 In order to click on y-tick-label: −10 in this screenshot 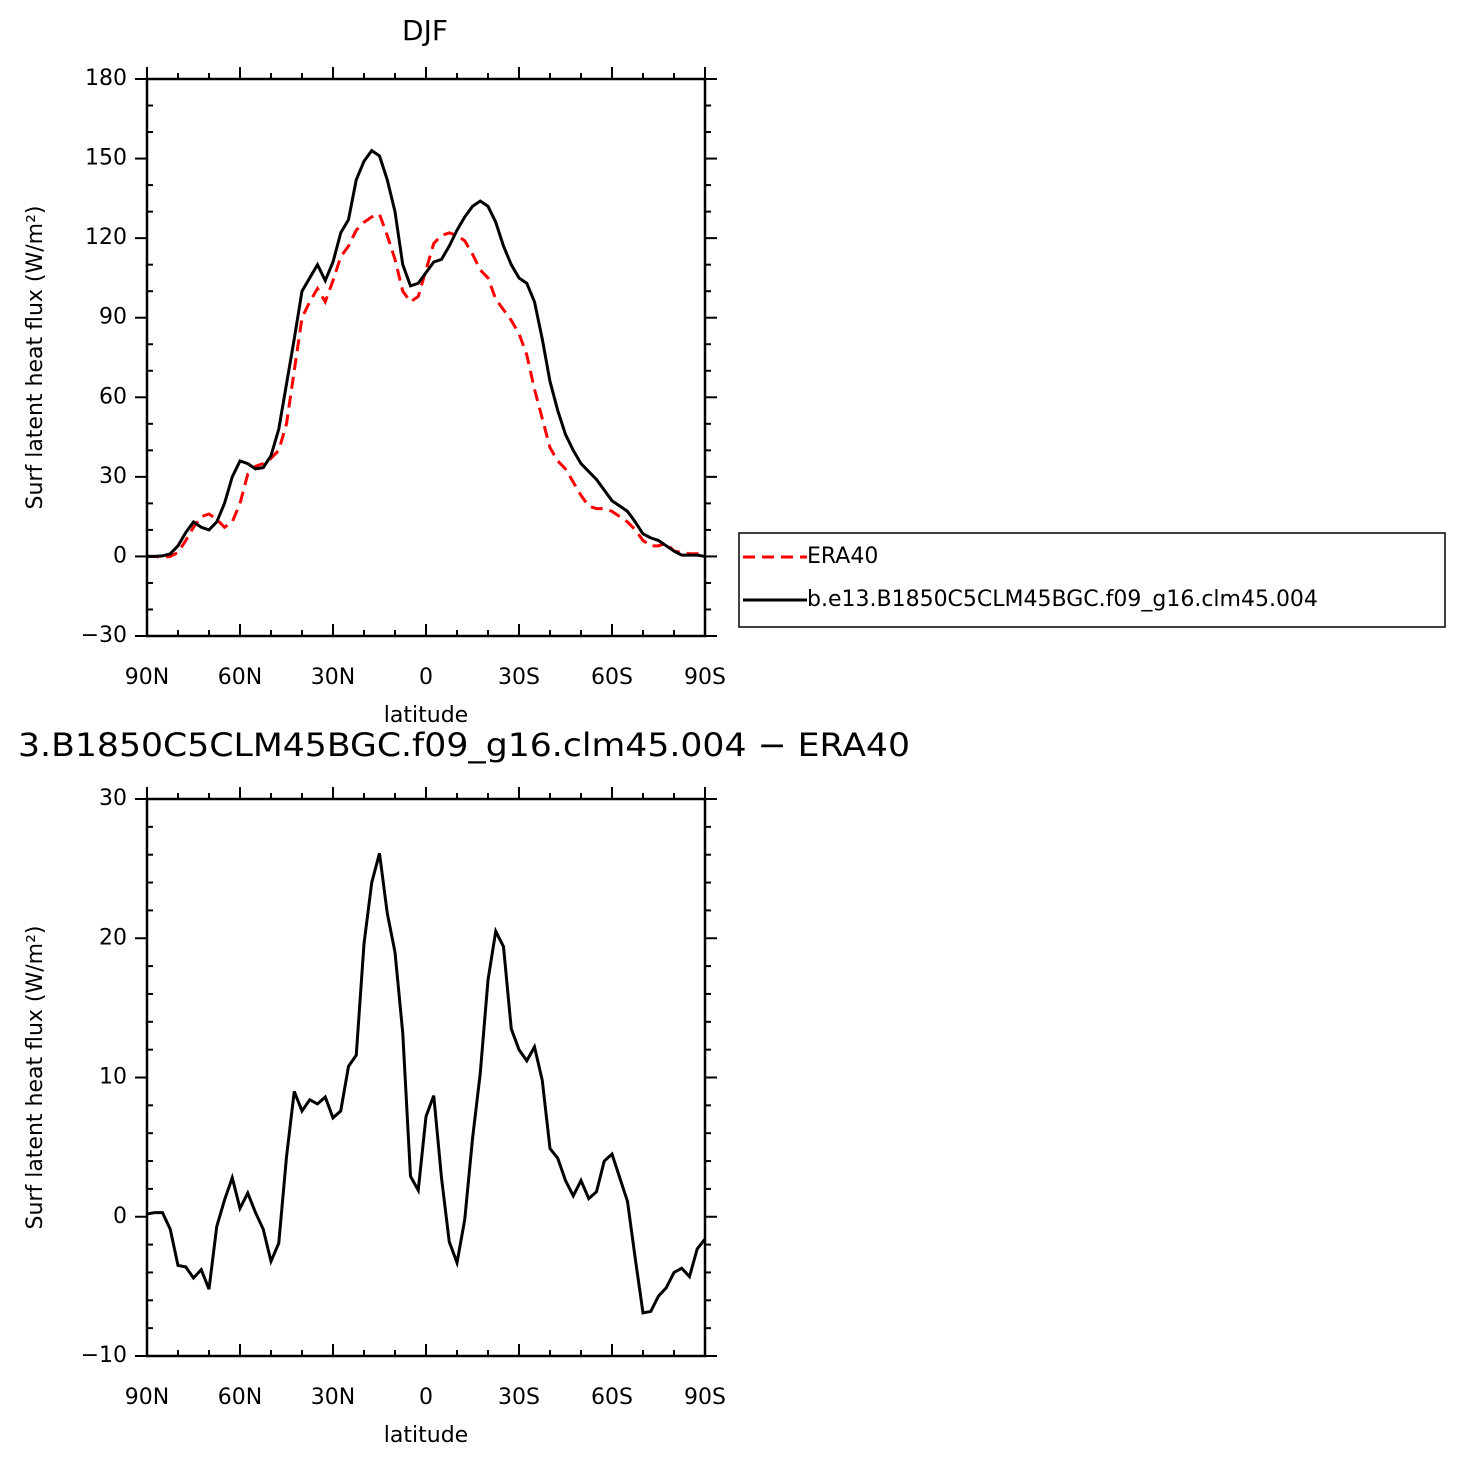, I will do `click(104, 1355)`.